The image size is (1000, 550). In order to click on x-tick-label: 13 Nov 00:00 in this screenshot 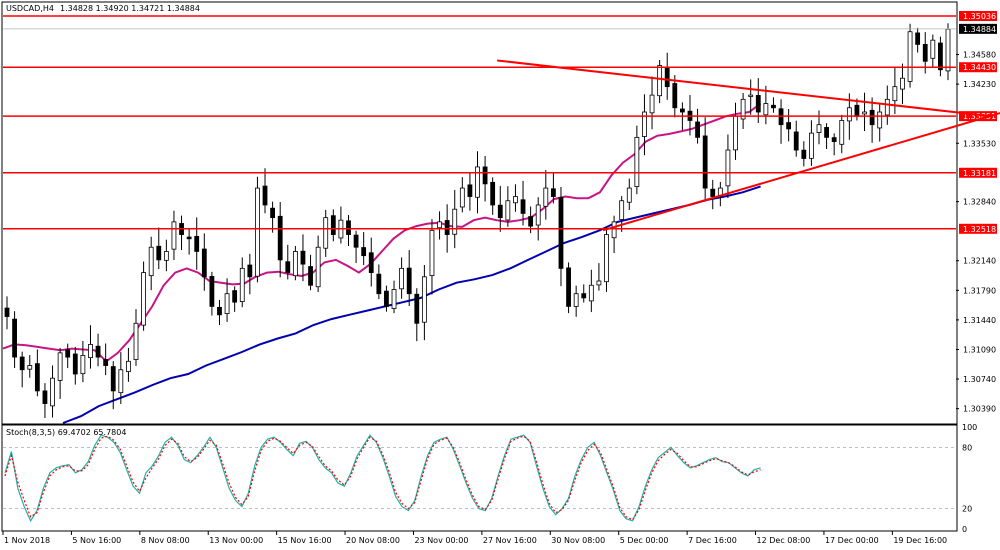, I will do `click(236, 540)`.